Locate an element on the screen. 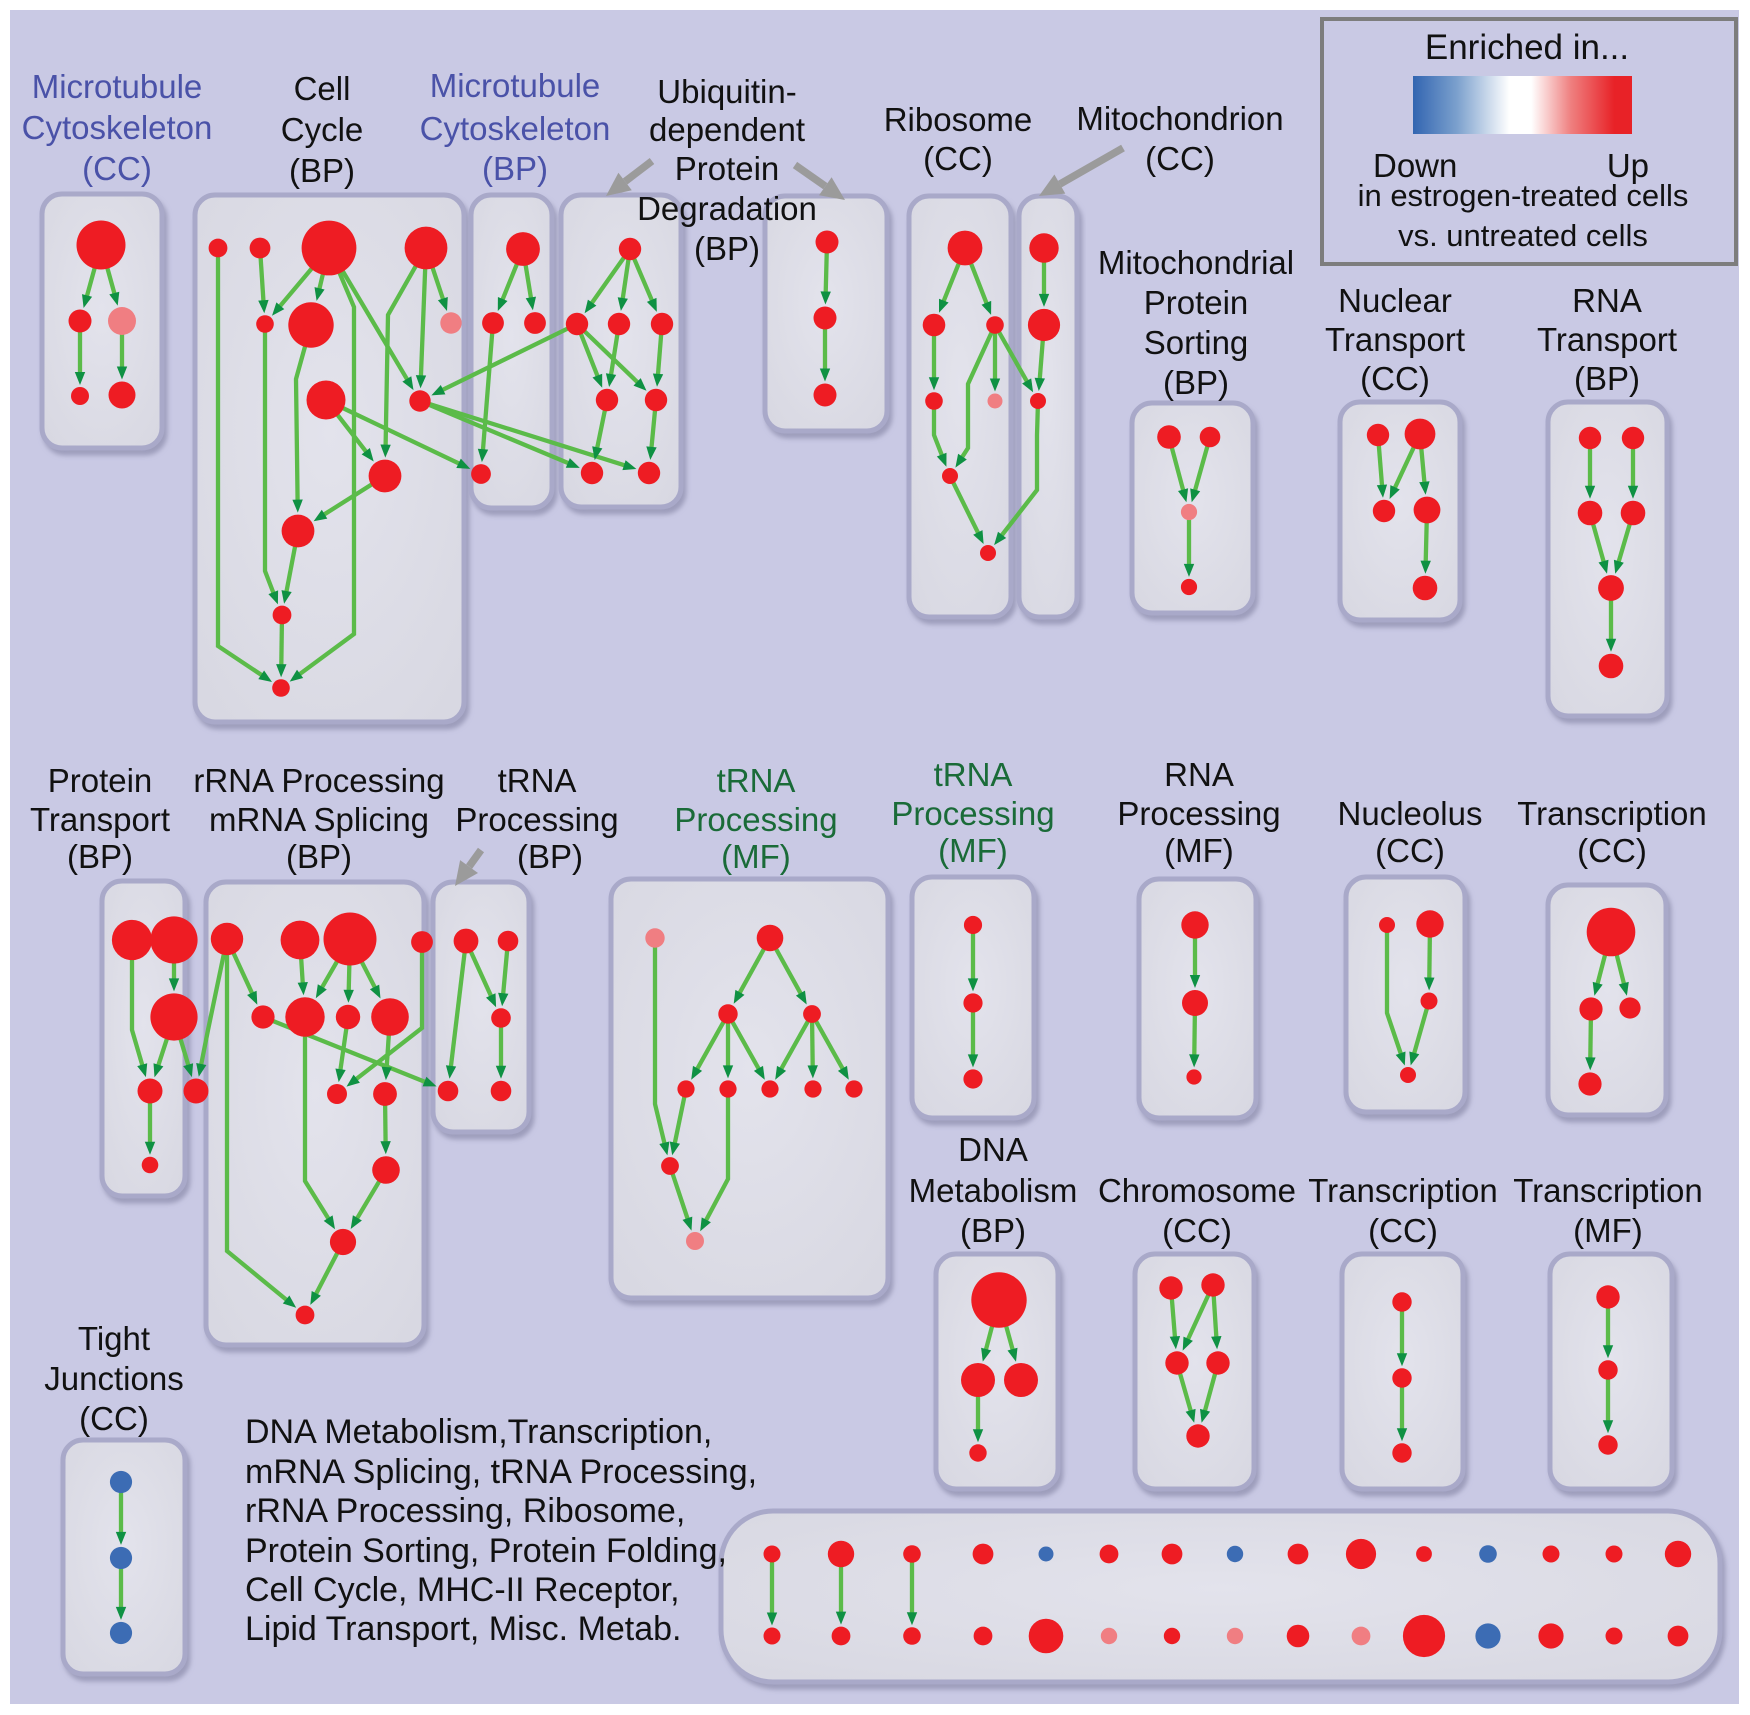  svg-text: Ubiquitin- is located at coordinates (726, 91).